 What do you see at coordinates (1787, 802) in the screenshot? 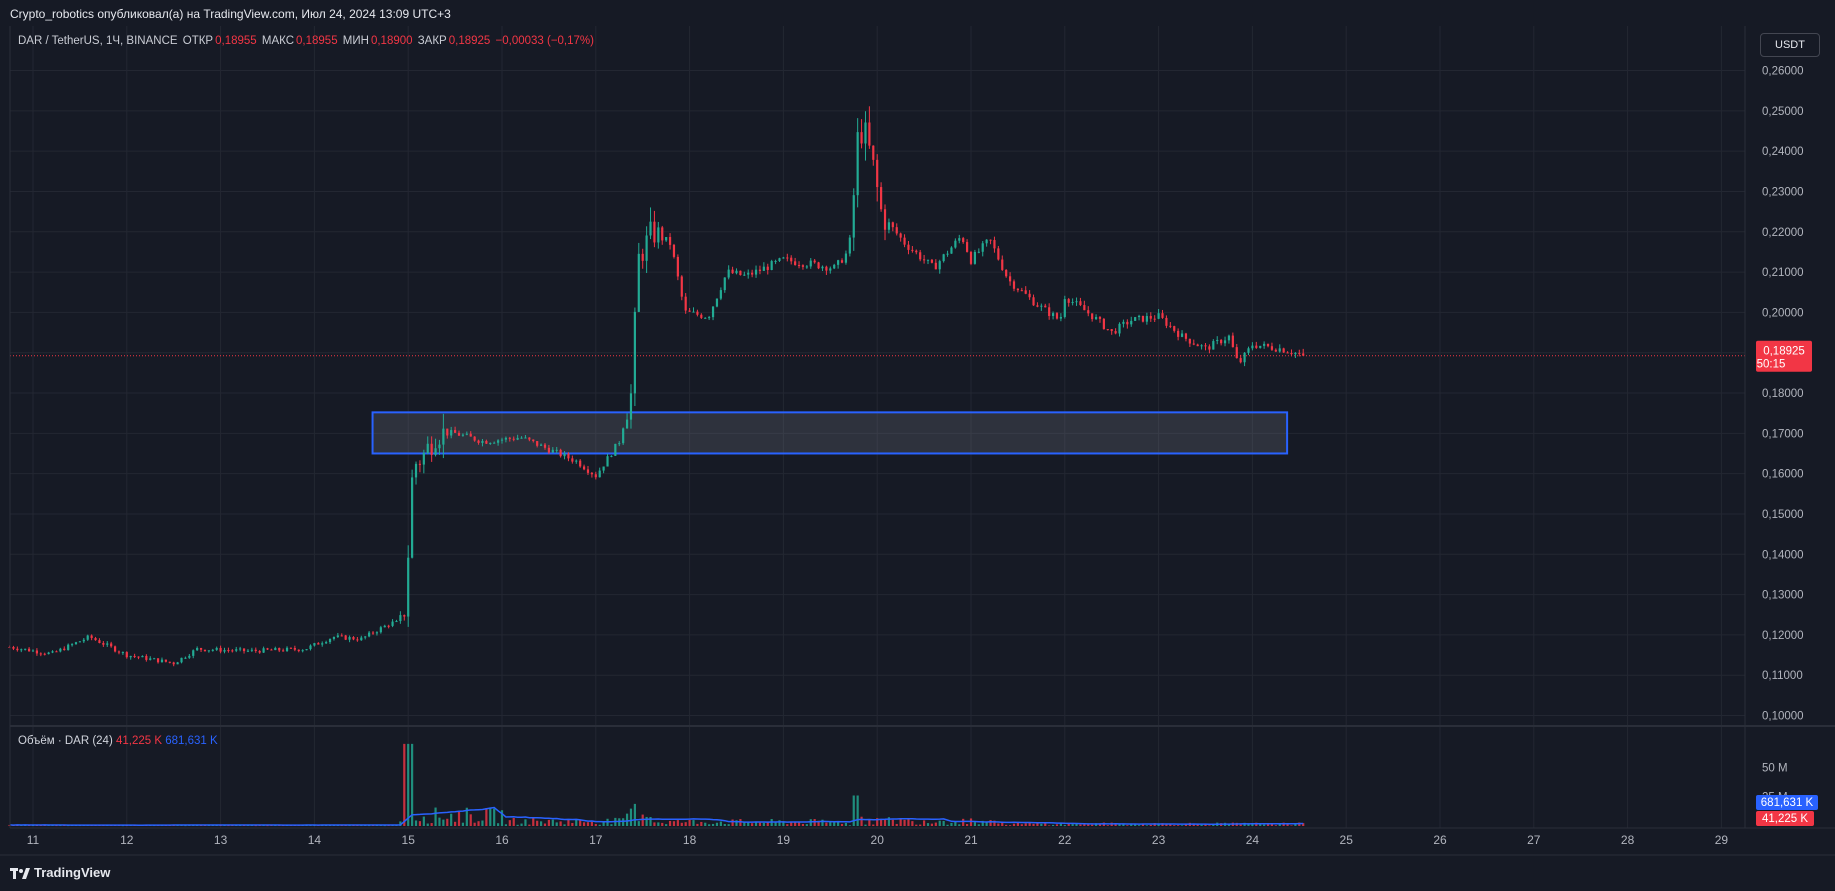
I see `volume-ma-tag` at bounding box center [1787, 802].